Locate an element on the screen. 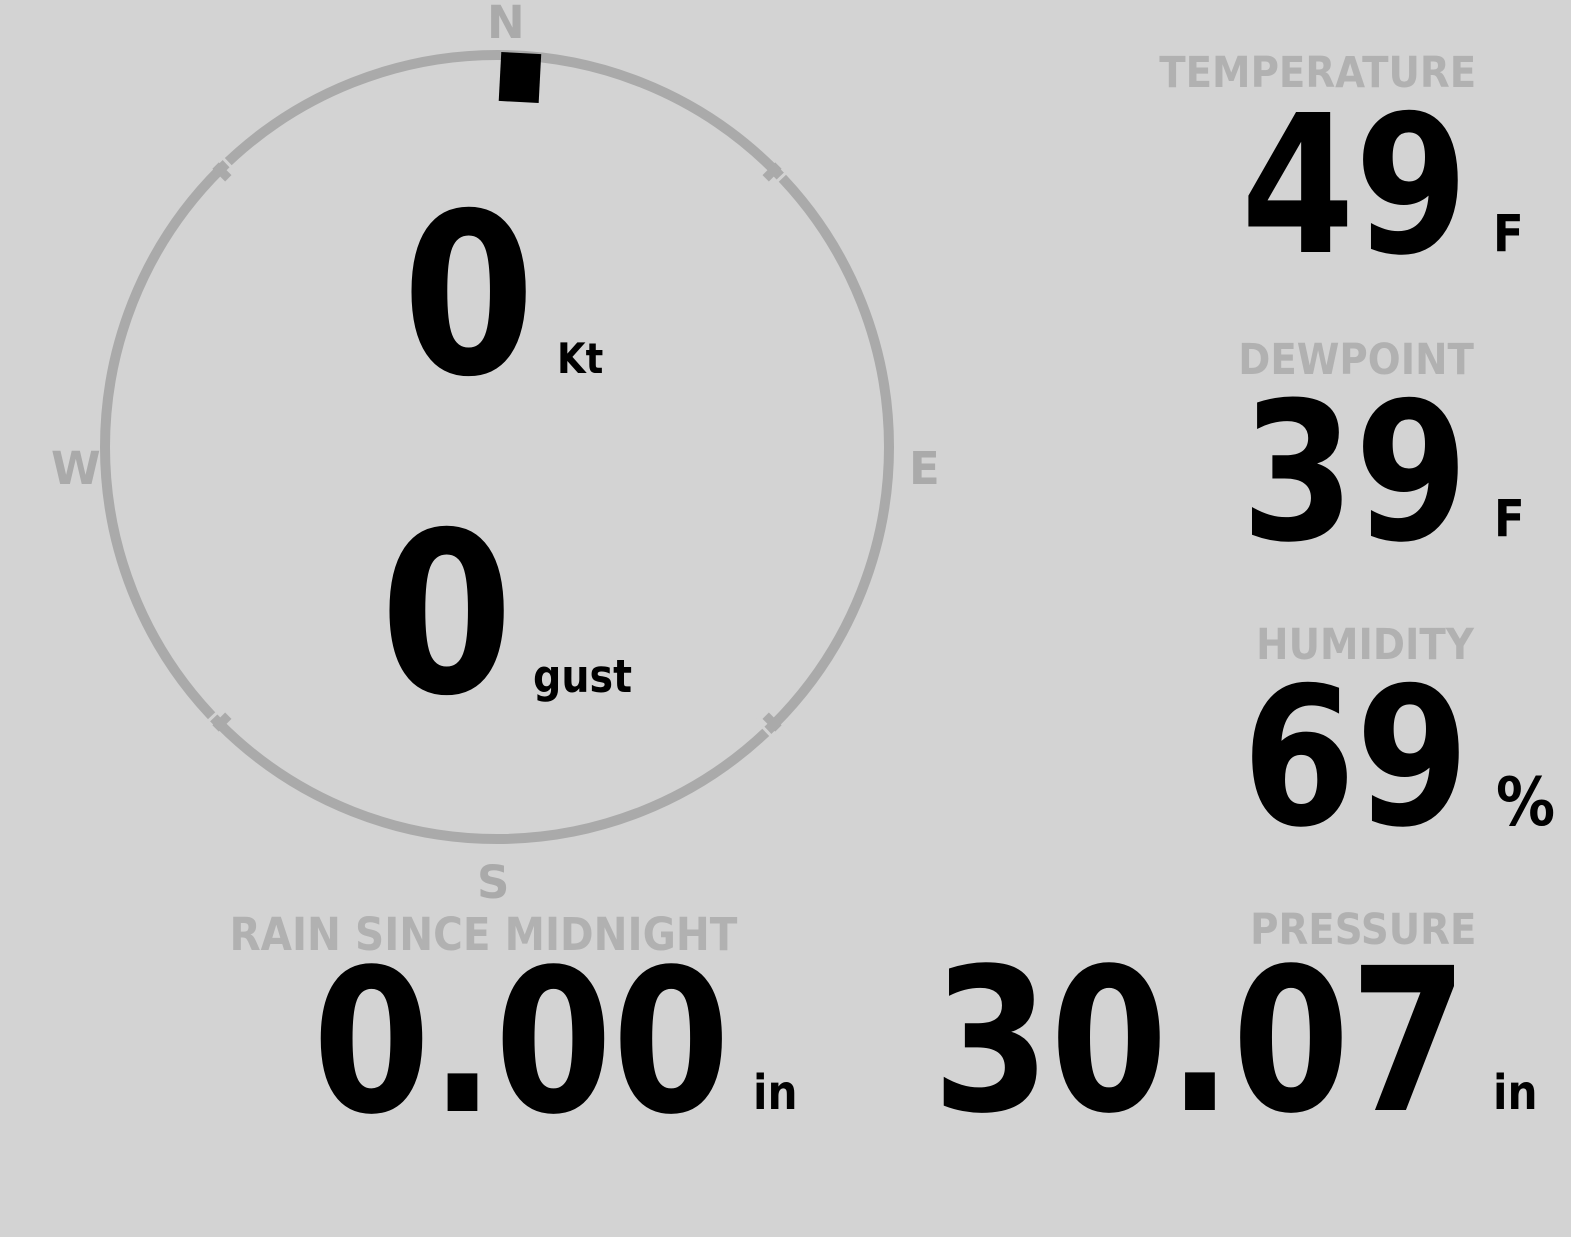  temperature-value: 49 is located at coordinates (1354, 186).